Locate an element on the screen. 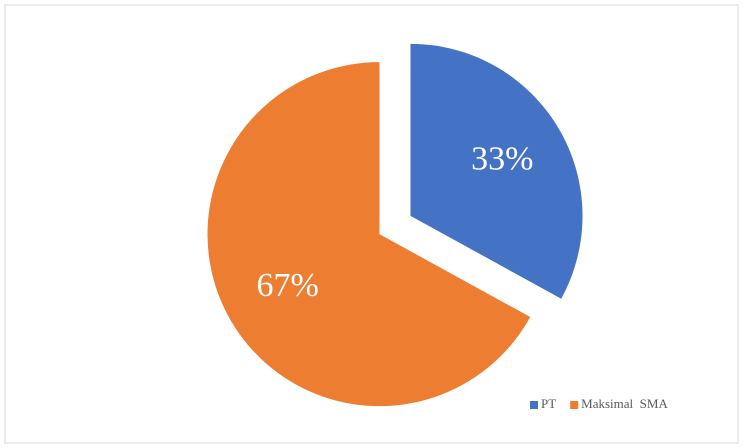 This screenshot has width=743, height=448. legend-label: PT is located at coordinates (548, 403).